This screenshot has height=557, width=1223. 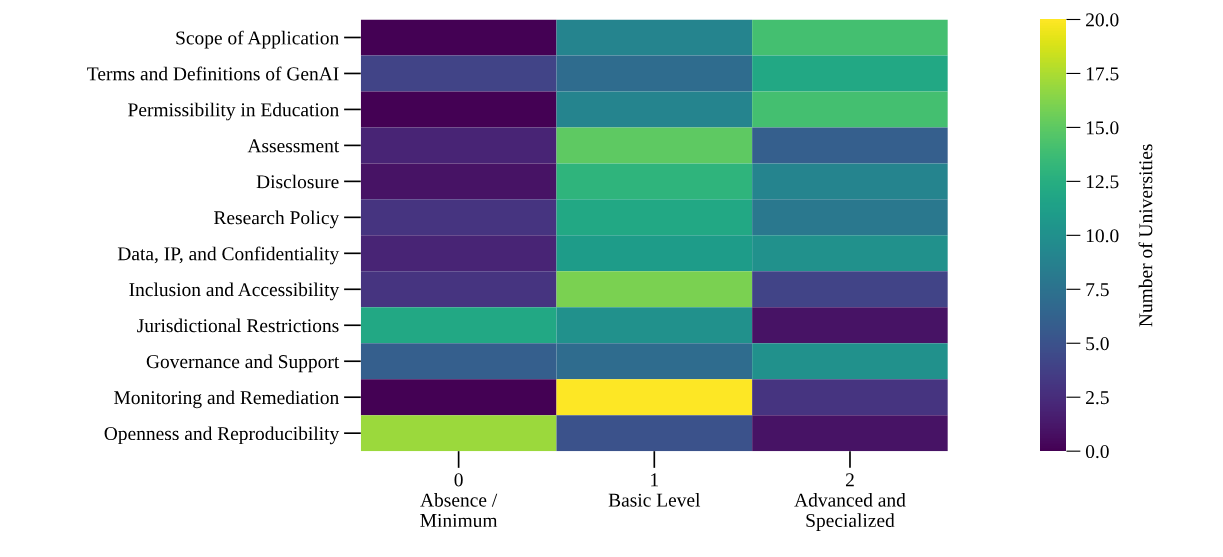 What do you see at coordinates (1097, 398) in the screenshot?
I see `color-bar-label: 2.5` at bounding box center [1097, 398].